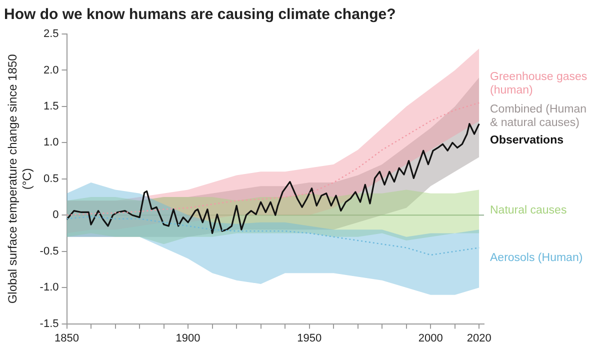  Describe the element at coordinates (536, 258) in the screenshot. I see `series-label: Aerosols (Human)` at that location.